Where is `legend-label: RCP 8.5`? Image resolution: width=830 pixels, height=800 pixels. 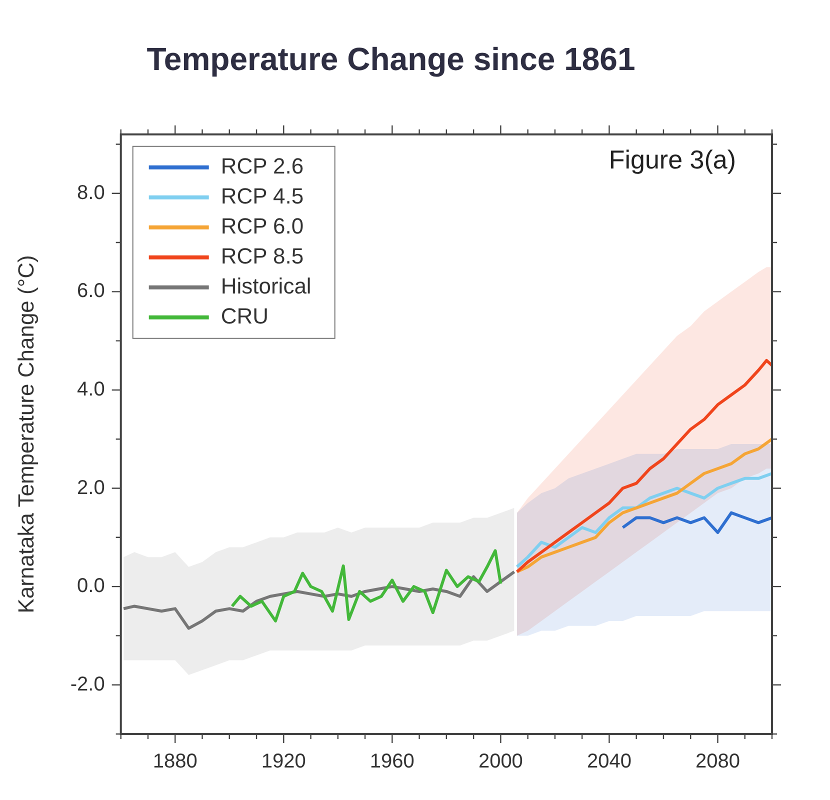 legend-label: RCP 8.5 is located at coordinates (262, 255).